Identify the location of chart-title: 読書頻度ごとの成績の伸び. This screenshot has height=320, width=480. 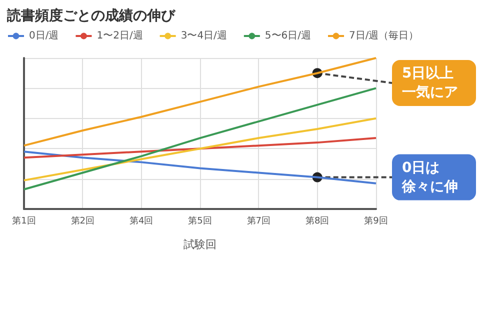
(91, 15).